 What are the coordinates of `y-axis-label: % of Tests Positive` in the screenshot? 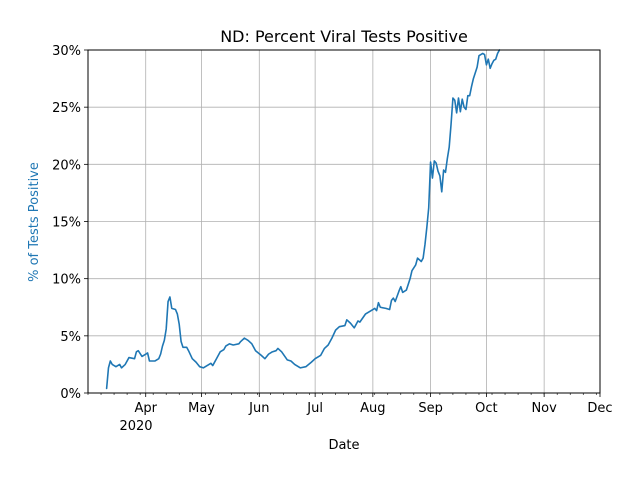 It's located at (34, 222).